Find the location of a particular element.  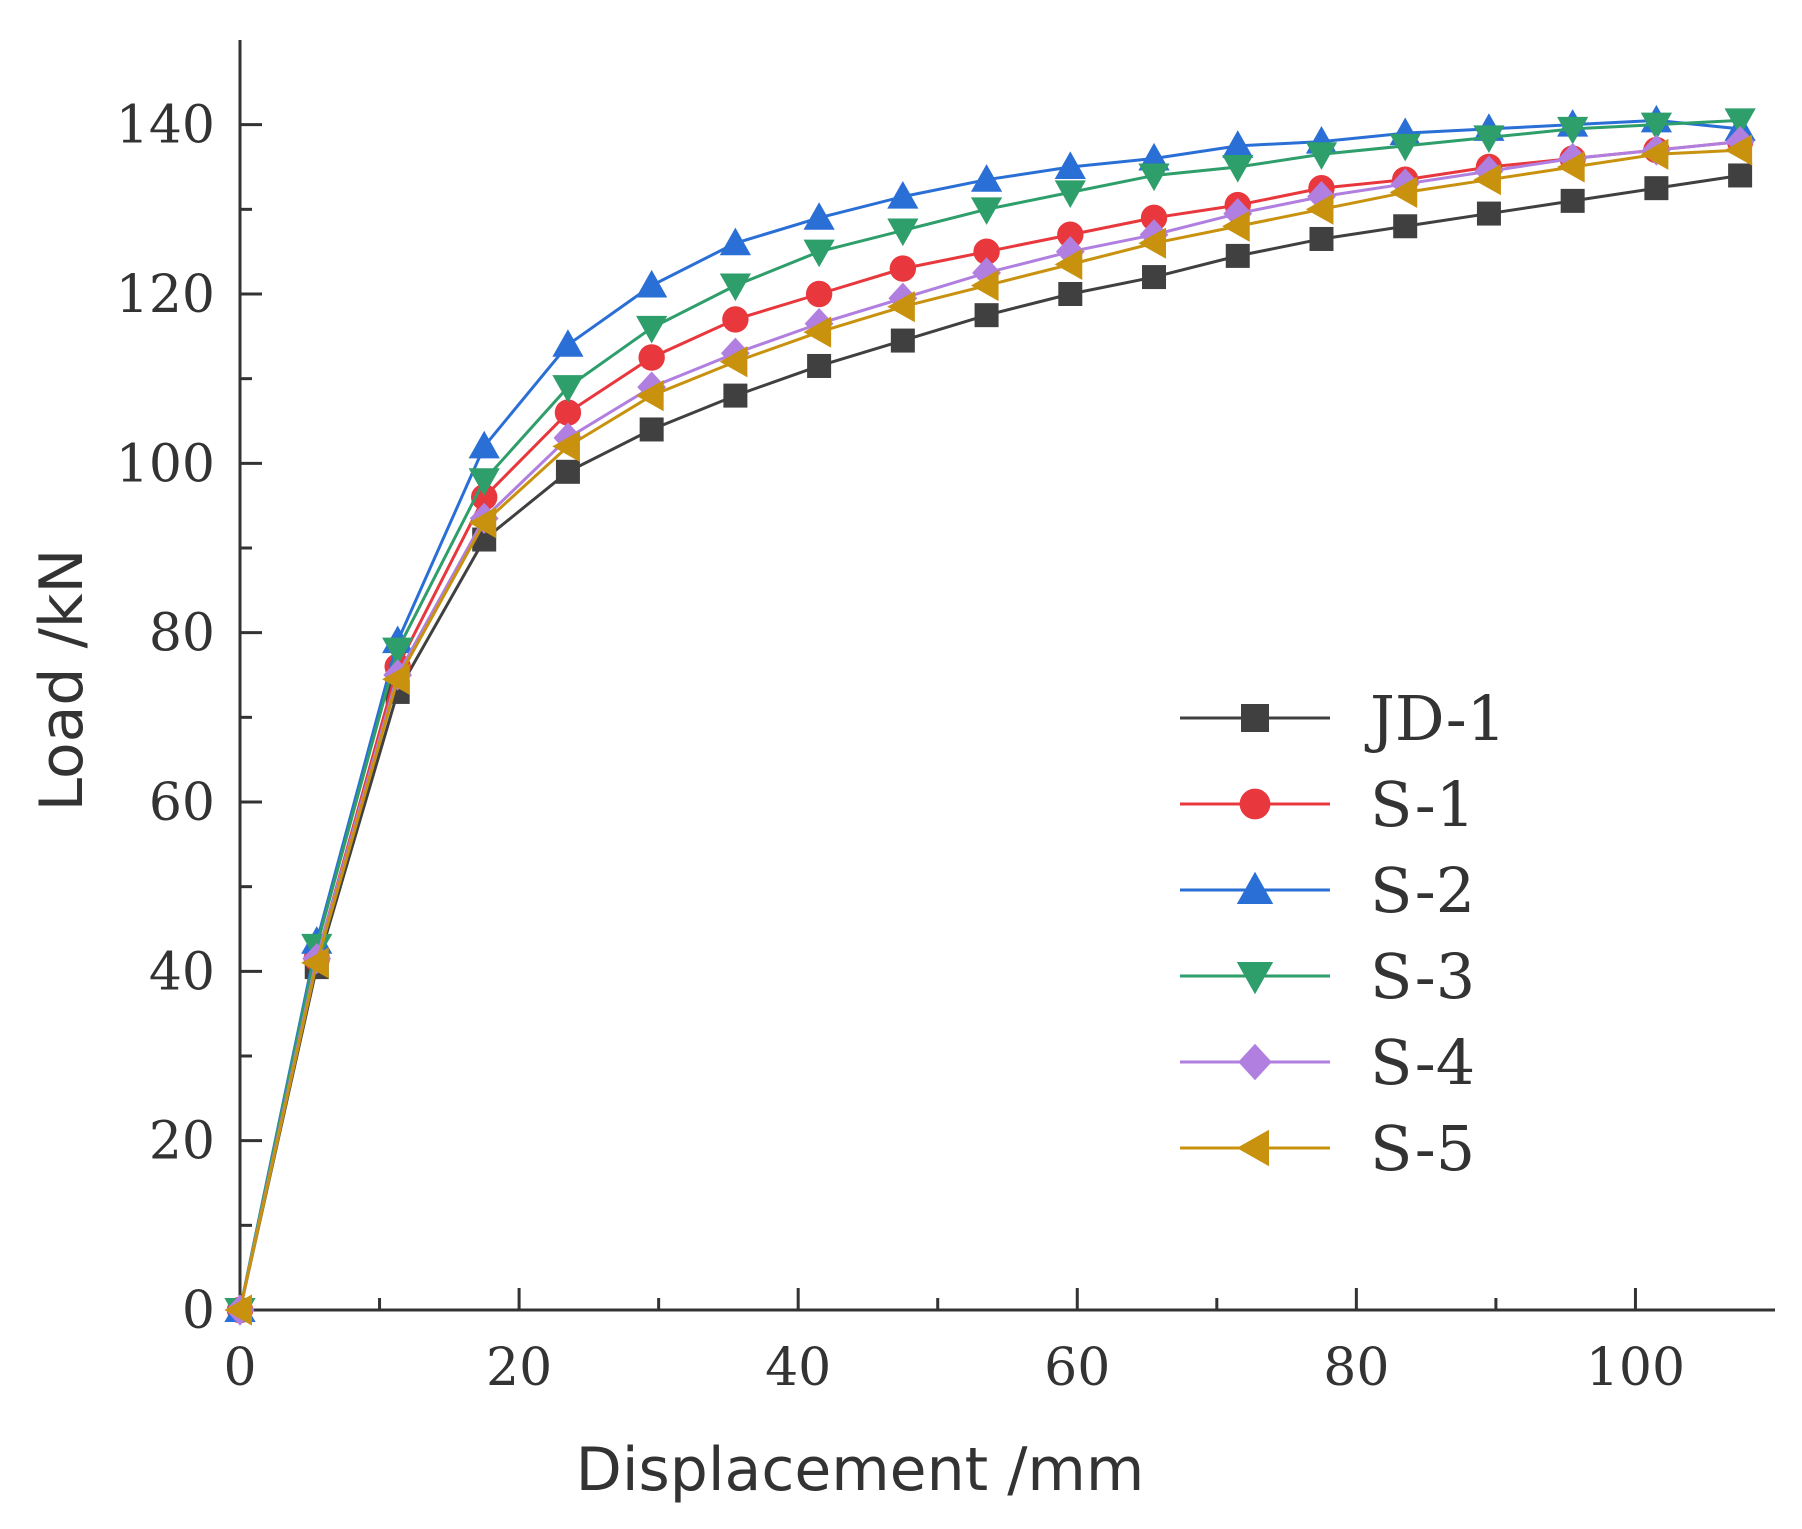

legend-label-s-5: S-5 is located at coordinates (1422, 1148).